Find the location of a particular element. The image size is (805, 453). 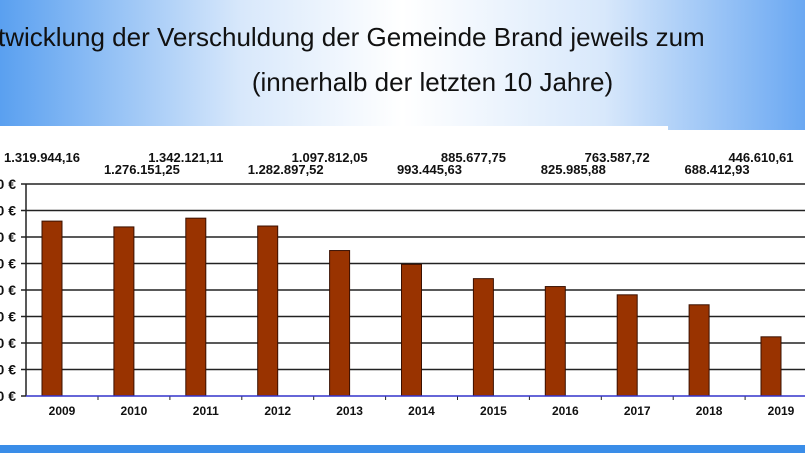

data-label: 763.587,72 is located at coordinates (617, 157).